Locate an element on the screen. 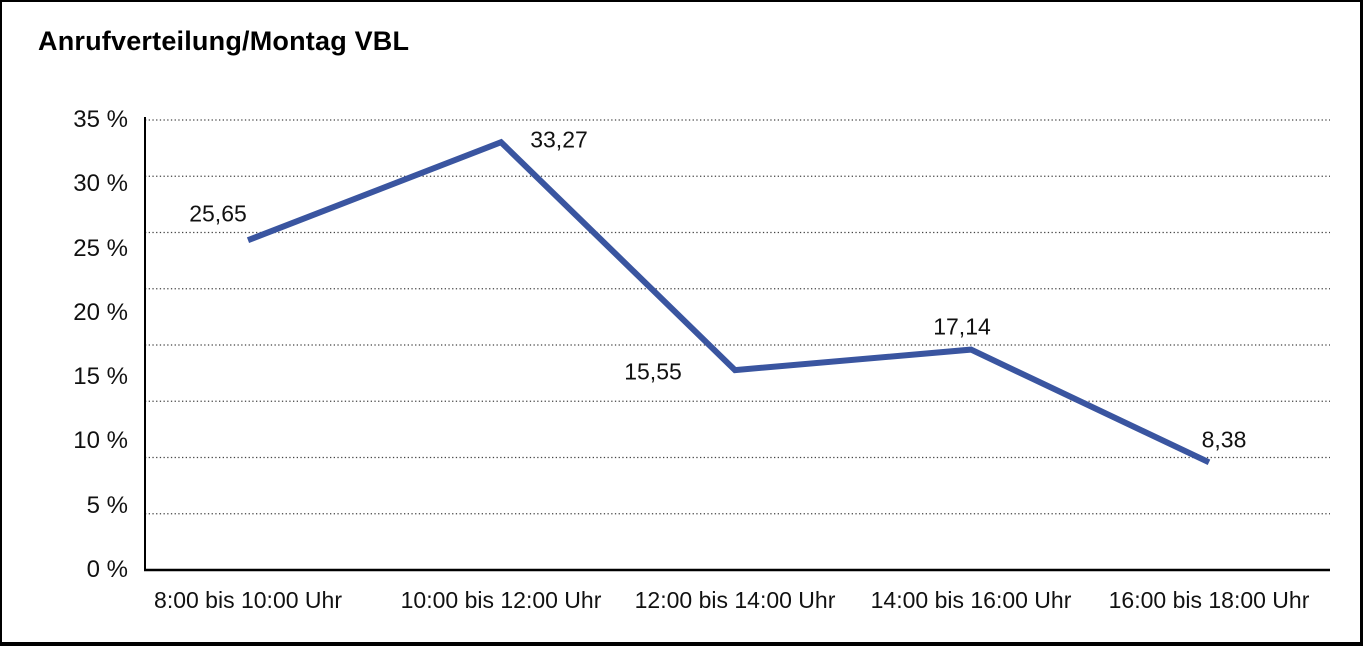  x-category-label: 16:00 bis 18:00 Uhr is located at coordinates (1209, 600).